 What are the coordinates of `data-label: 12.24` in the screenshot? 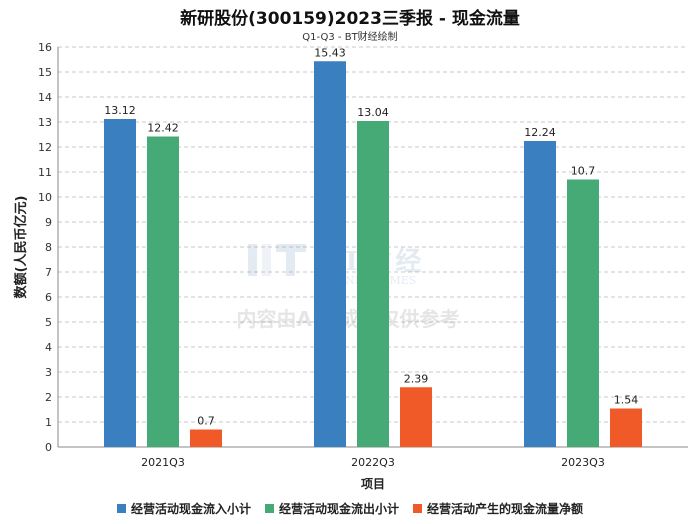 It's located at (540, 132).